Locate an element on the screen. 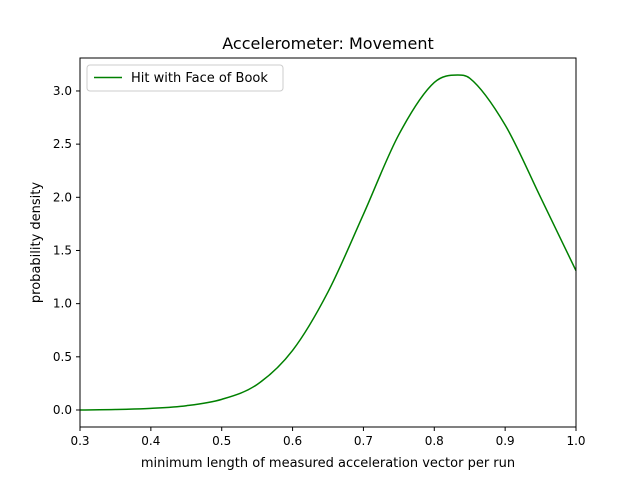 The height and width of the screenshot is (485, 640). y-tick-label: 0.5 is located at coordinates (62, 357).